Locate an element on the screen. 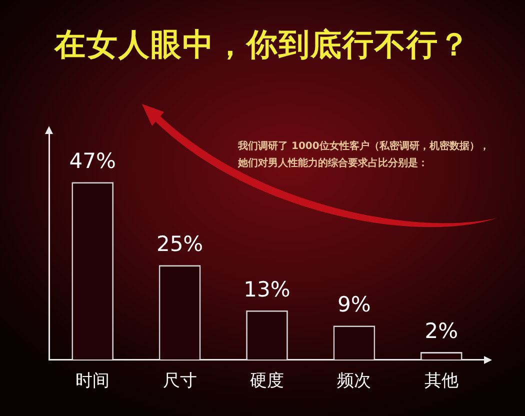 The height and width of the screenshot is (416, 525). x-tick-label: 频次 is located at coordinates (354, 381).